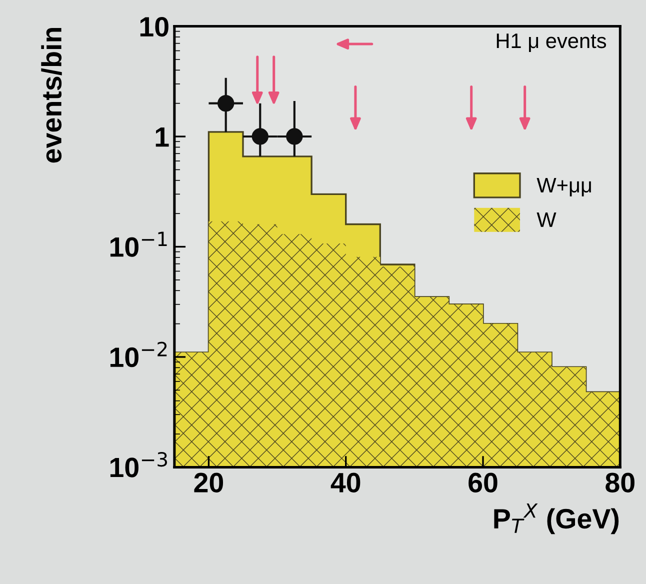 This screenshot has width=646, height=584. I want to click on x-axis-title: P$_{T}$$^{X}$ (GeV), so click(556, 519).